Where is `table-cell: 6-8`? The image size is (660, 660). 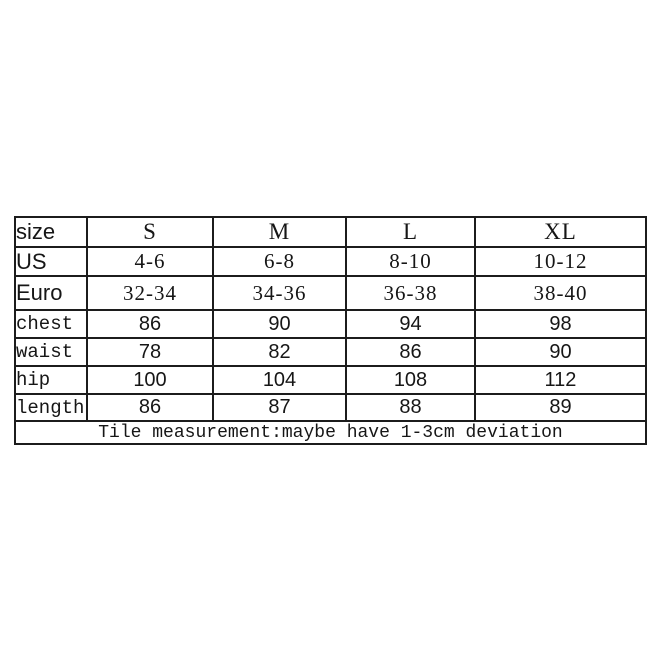
table-cell: 6-8 is located at coordinates (279, 261).